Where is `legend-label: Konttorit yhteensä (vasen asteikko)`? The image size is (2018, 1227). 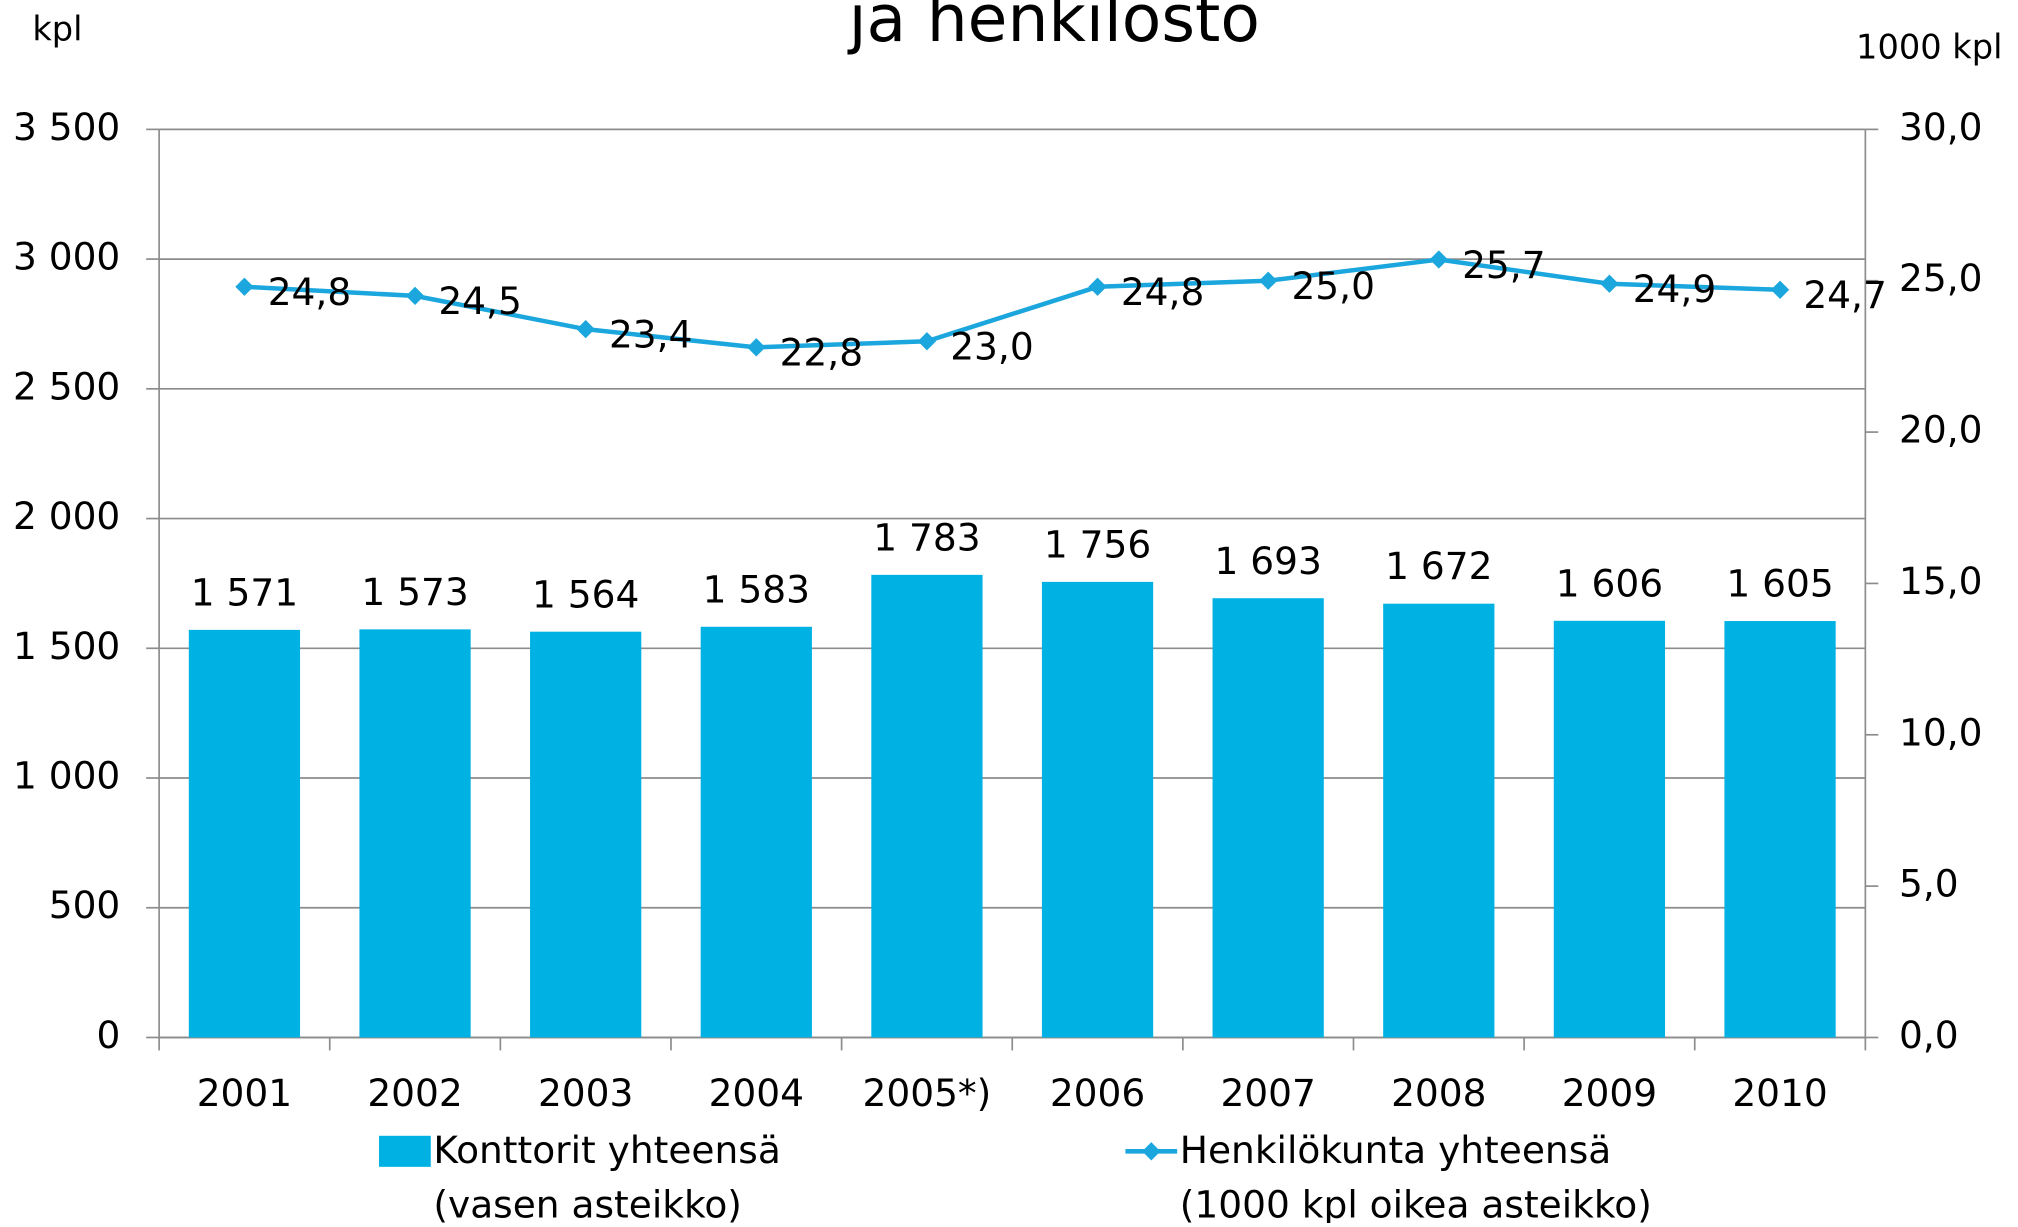 legend-label: Konttorit yhteensä (vasen asteikko) is located at coordinates (607, 1177).